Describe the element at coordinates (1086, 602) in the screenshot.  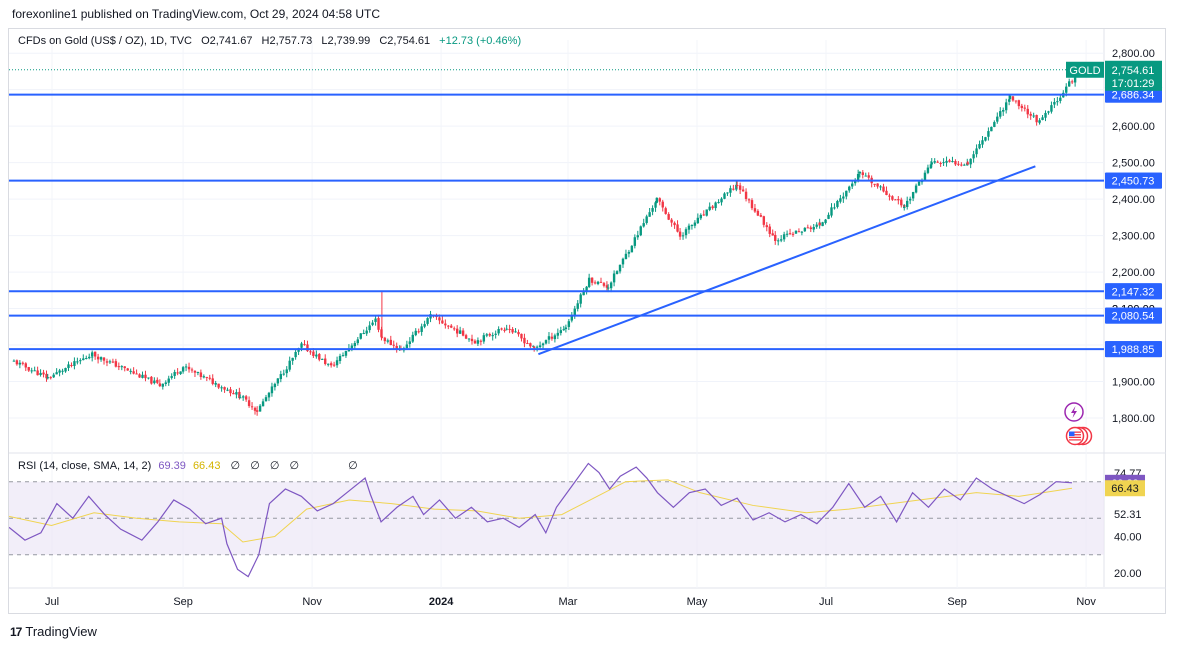
I see `time-tick-label: Nov` at that location.